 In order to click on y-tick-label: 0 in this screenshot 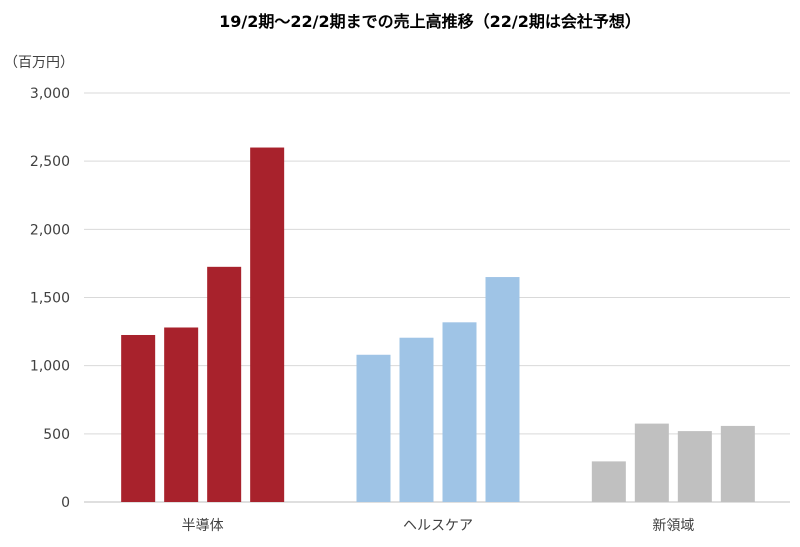, I will do `click(65, 503)`.